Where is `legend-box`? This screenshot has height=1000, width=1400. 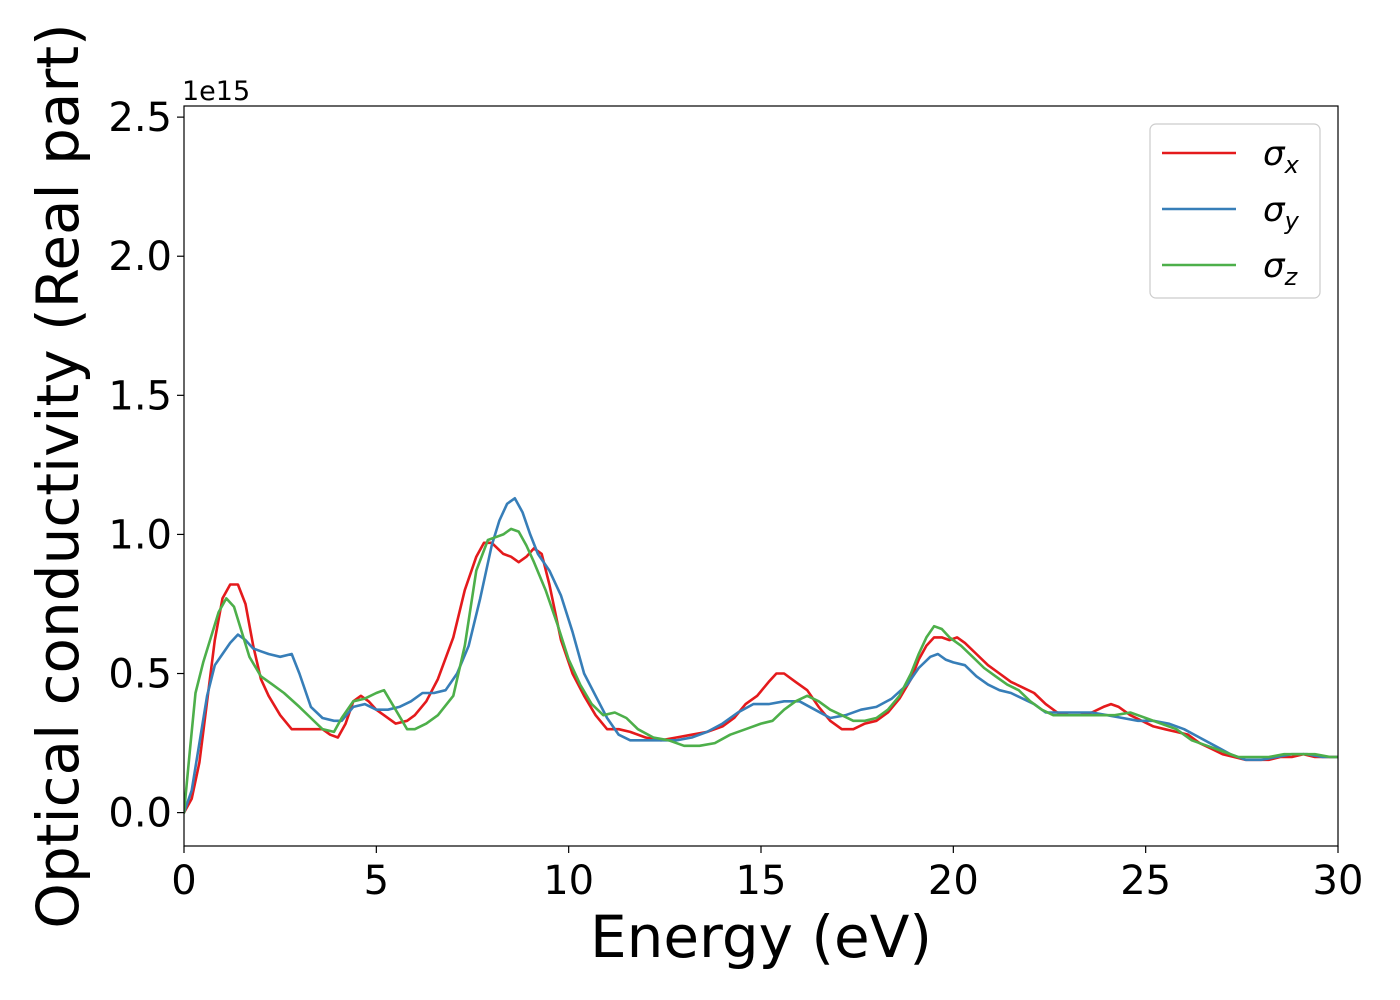
legend-box is located at coordinates (1235, 211).